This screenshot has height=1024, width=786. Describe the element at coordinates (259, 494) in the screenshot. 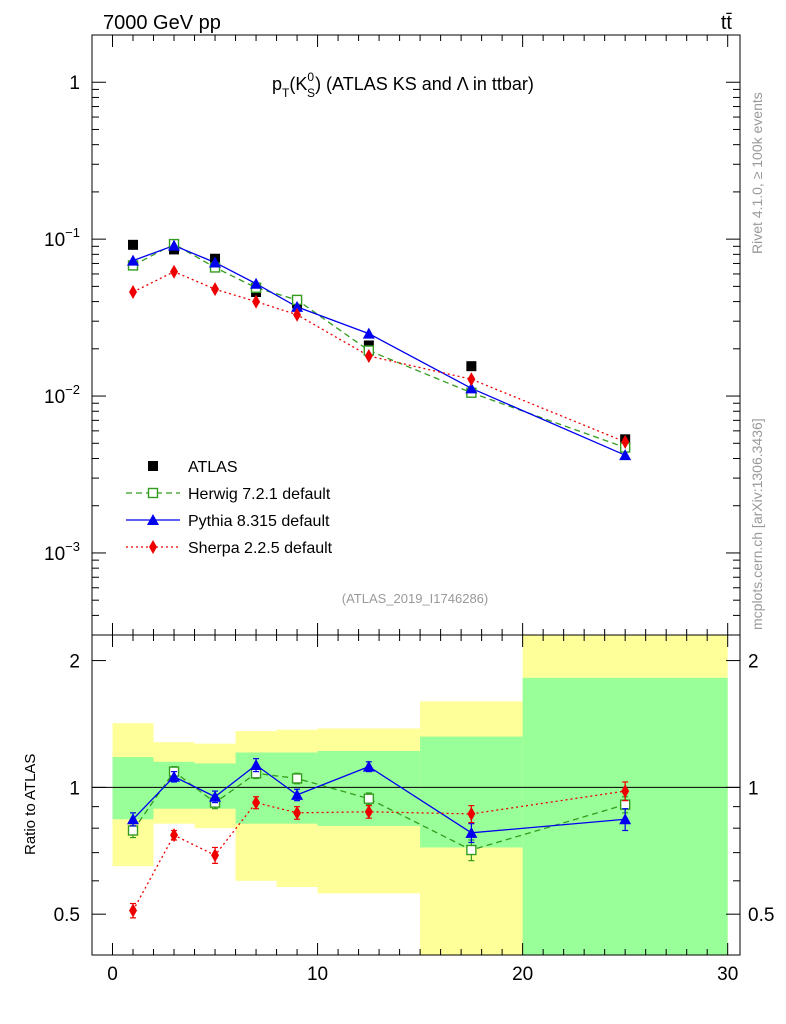

I see `legend-label-herwig: Herwig 7.2.1 default` at that location.